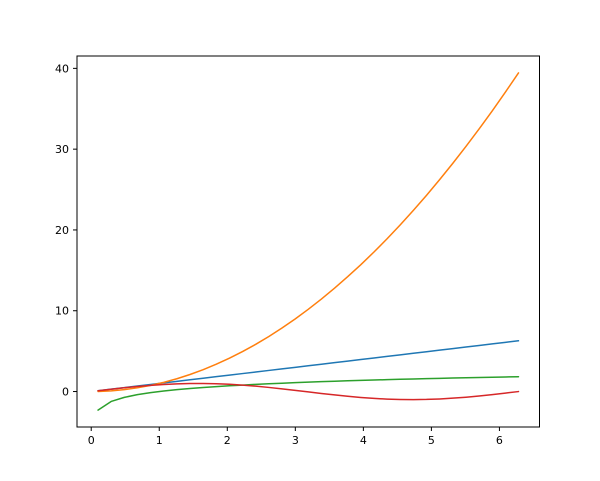 The height and width of the screenshot is (481, 600). What do you see at coordinates (159, 440) in the screenshot?
I see `x-tick-label: 1` at bounding box center [159, 440].